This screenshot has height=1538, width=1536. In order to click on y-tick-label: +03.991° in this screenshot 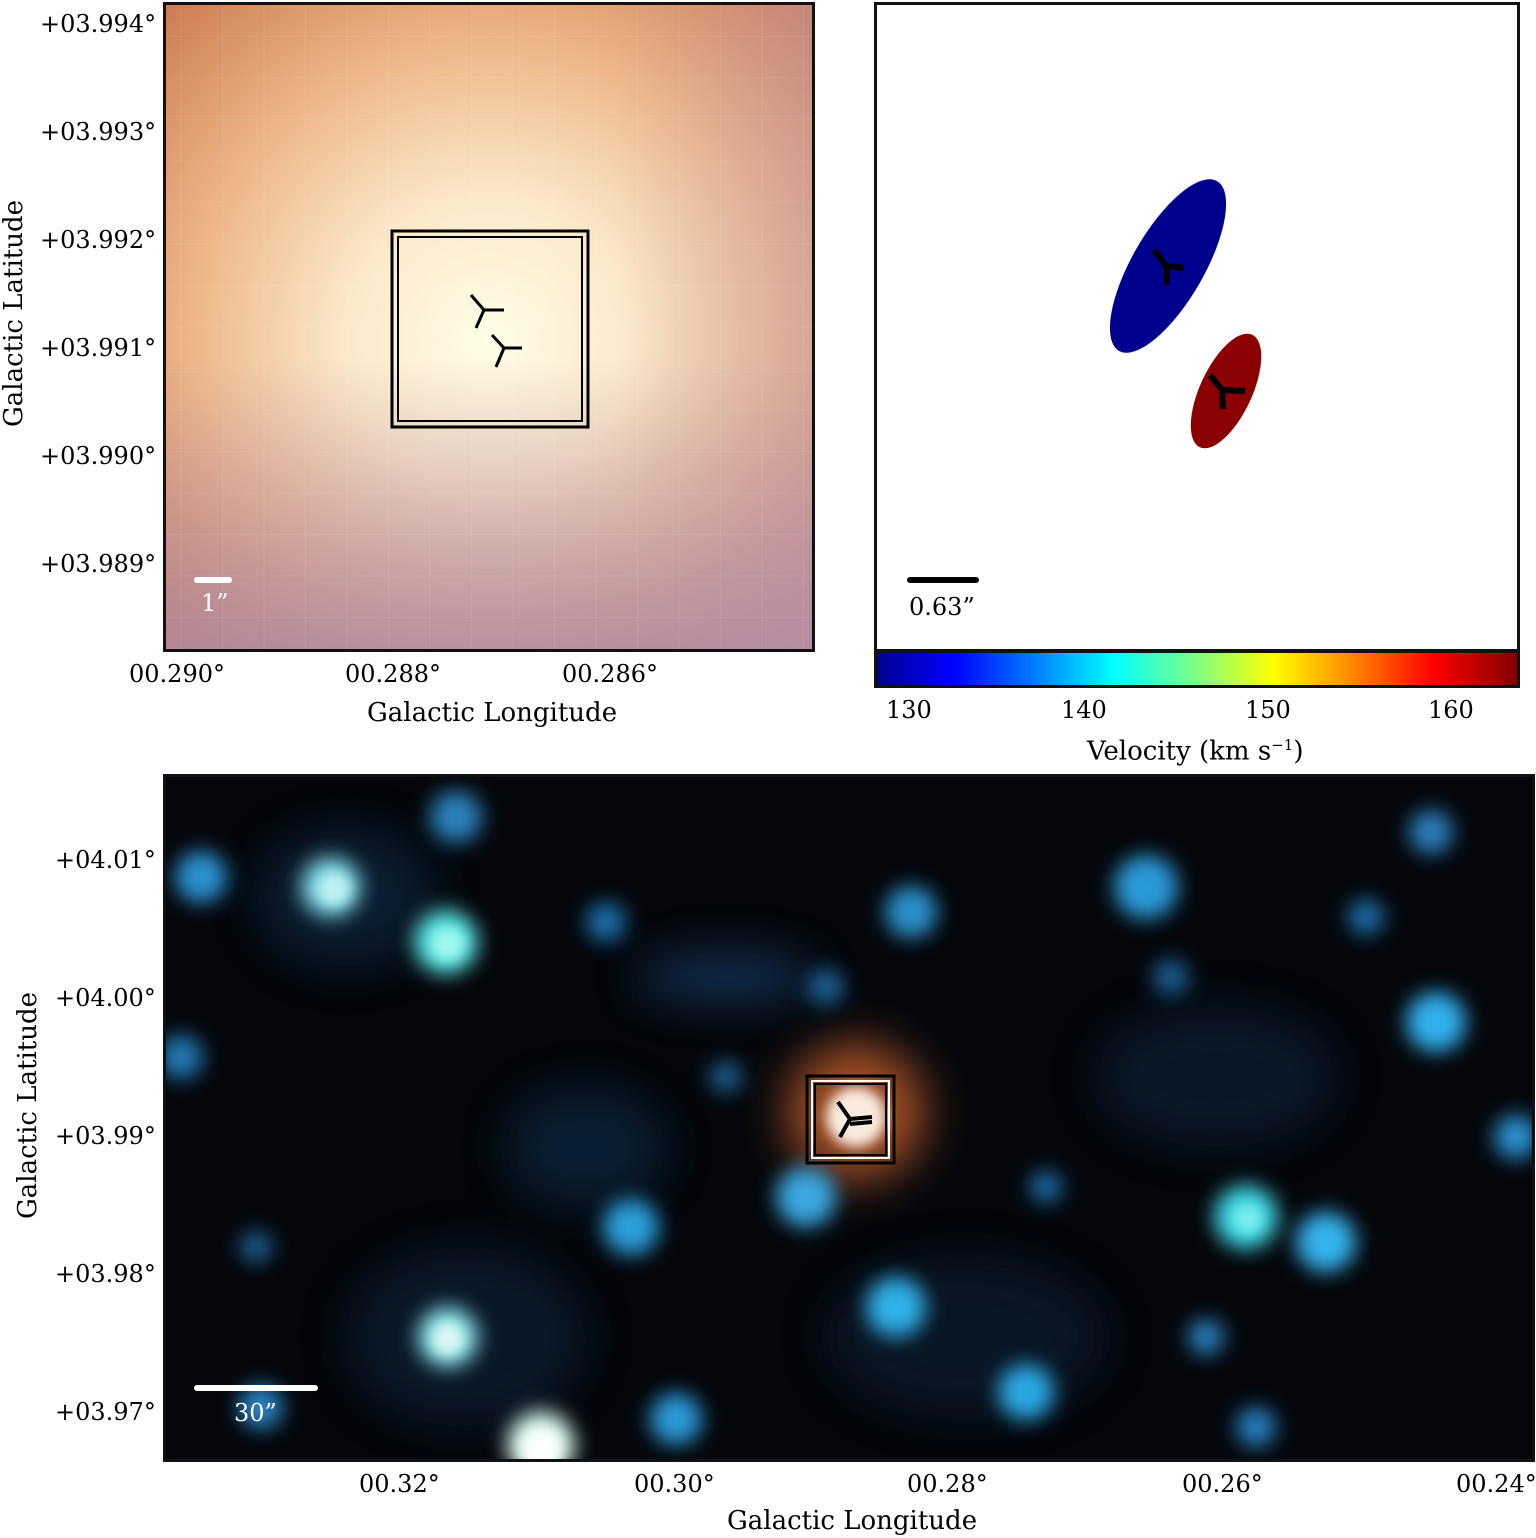, I will do `click(98, 348)`.